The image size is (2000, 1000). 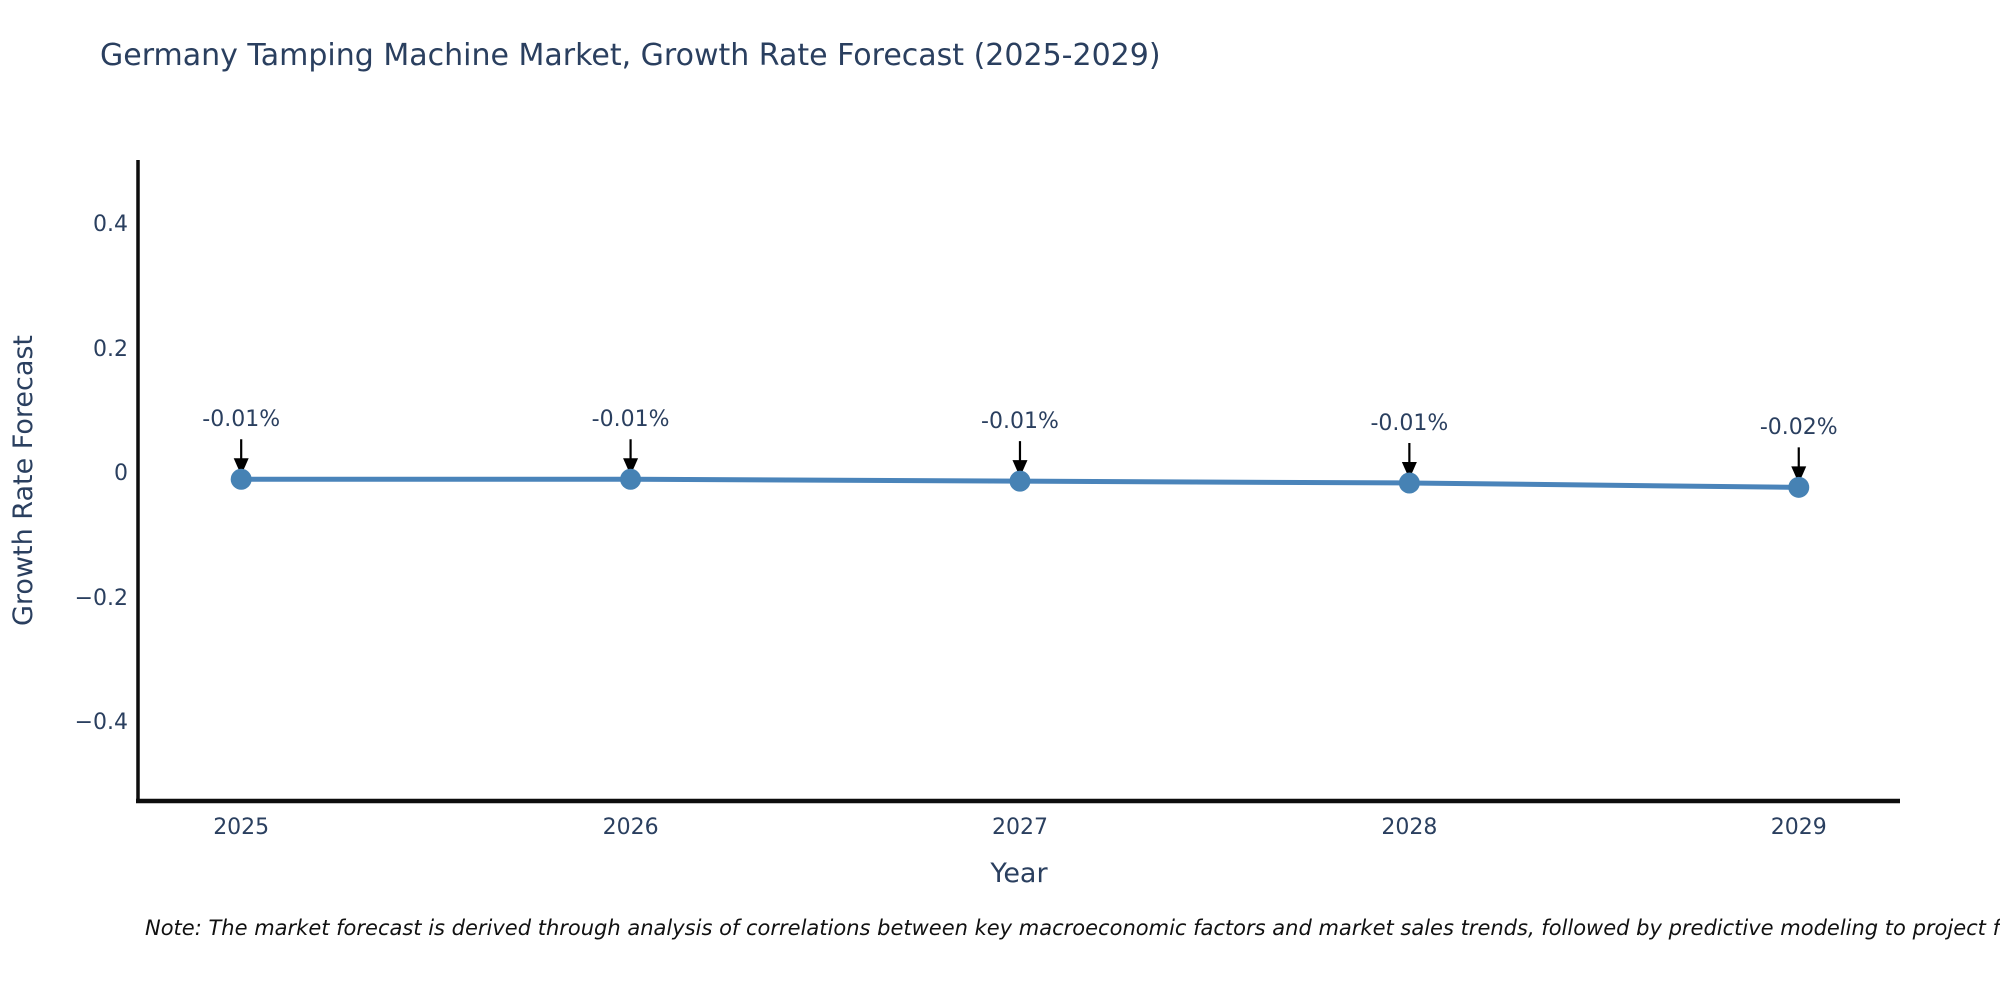 What do you see at coordinates (121, 474) in the screenshot?
I see `y-tick-label: 0` at bounding box center [121, 474].